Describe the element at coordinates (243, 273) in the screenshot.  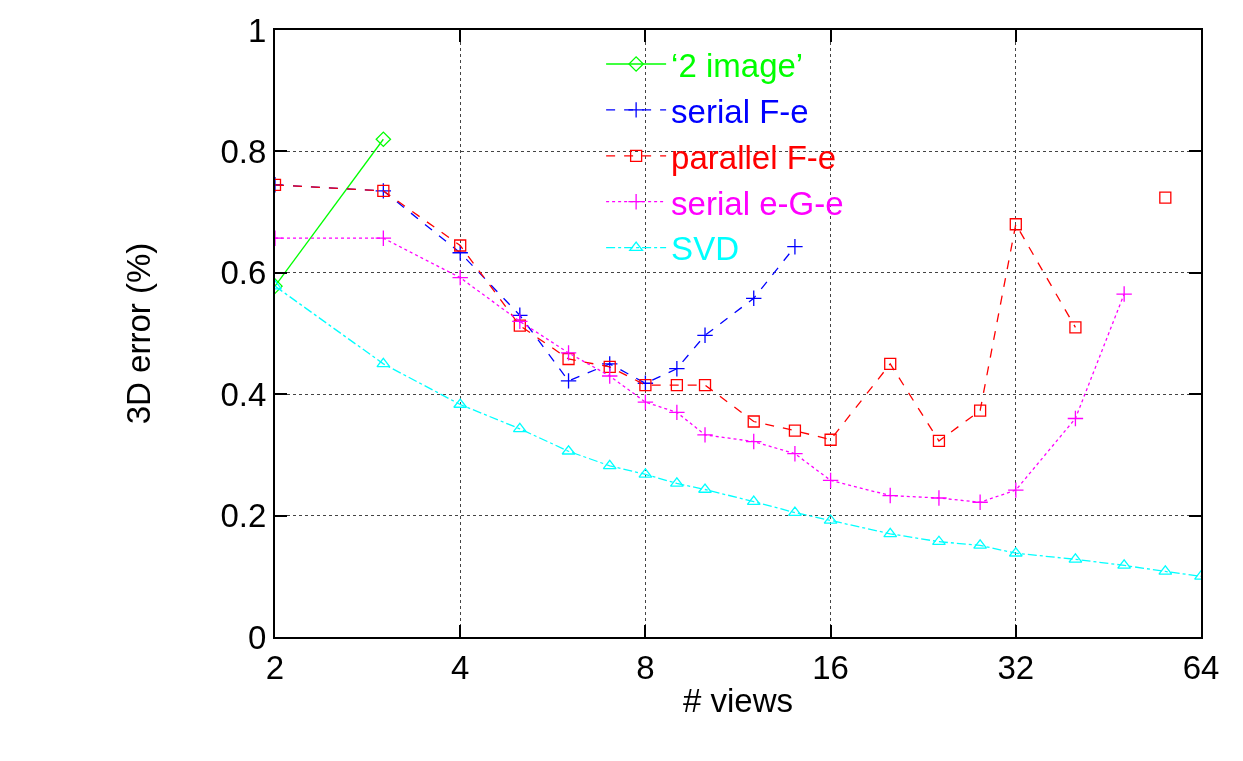
I see `y-tick-label: 0.6` at that location.